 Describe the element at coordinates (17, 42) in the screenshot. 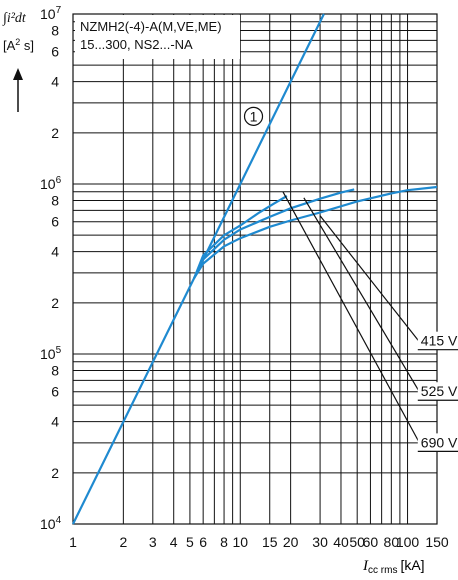

I see `y-unit-exp: 2` at that location.